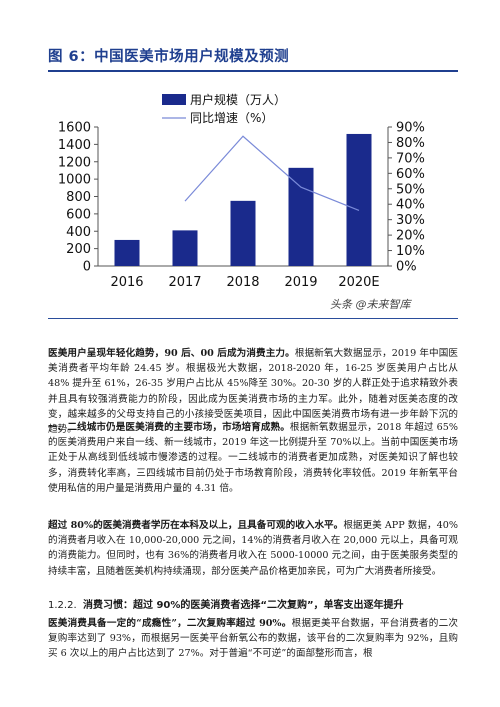 The image size is (500, 707). What do you see at coordinates (184, 282) in the screenshot?
I see `x-tick-label: 2017` at bounding box center [184, 282].